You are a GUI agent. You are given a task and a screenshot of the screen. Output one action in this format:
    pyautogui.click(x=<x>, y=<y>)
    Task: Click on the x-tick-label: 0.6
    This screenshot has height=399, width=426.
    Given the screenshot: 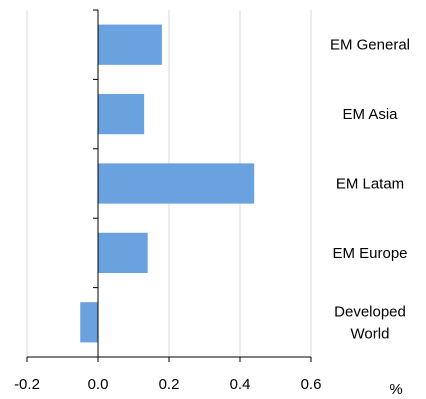 What is the action you would take?
    pyautogui.click(x=311, y=384)
    